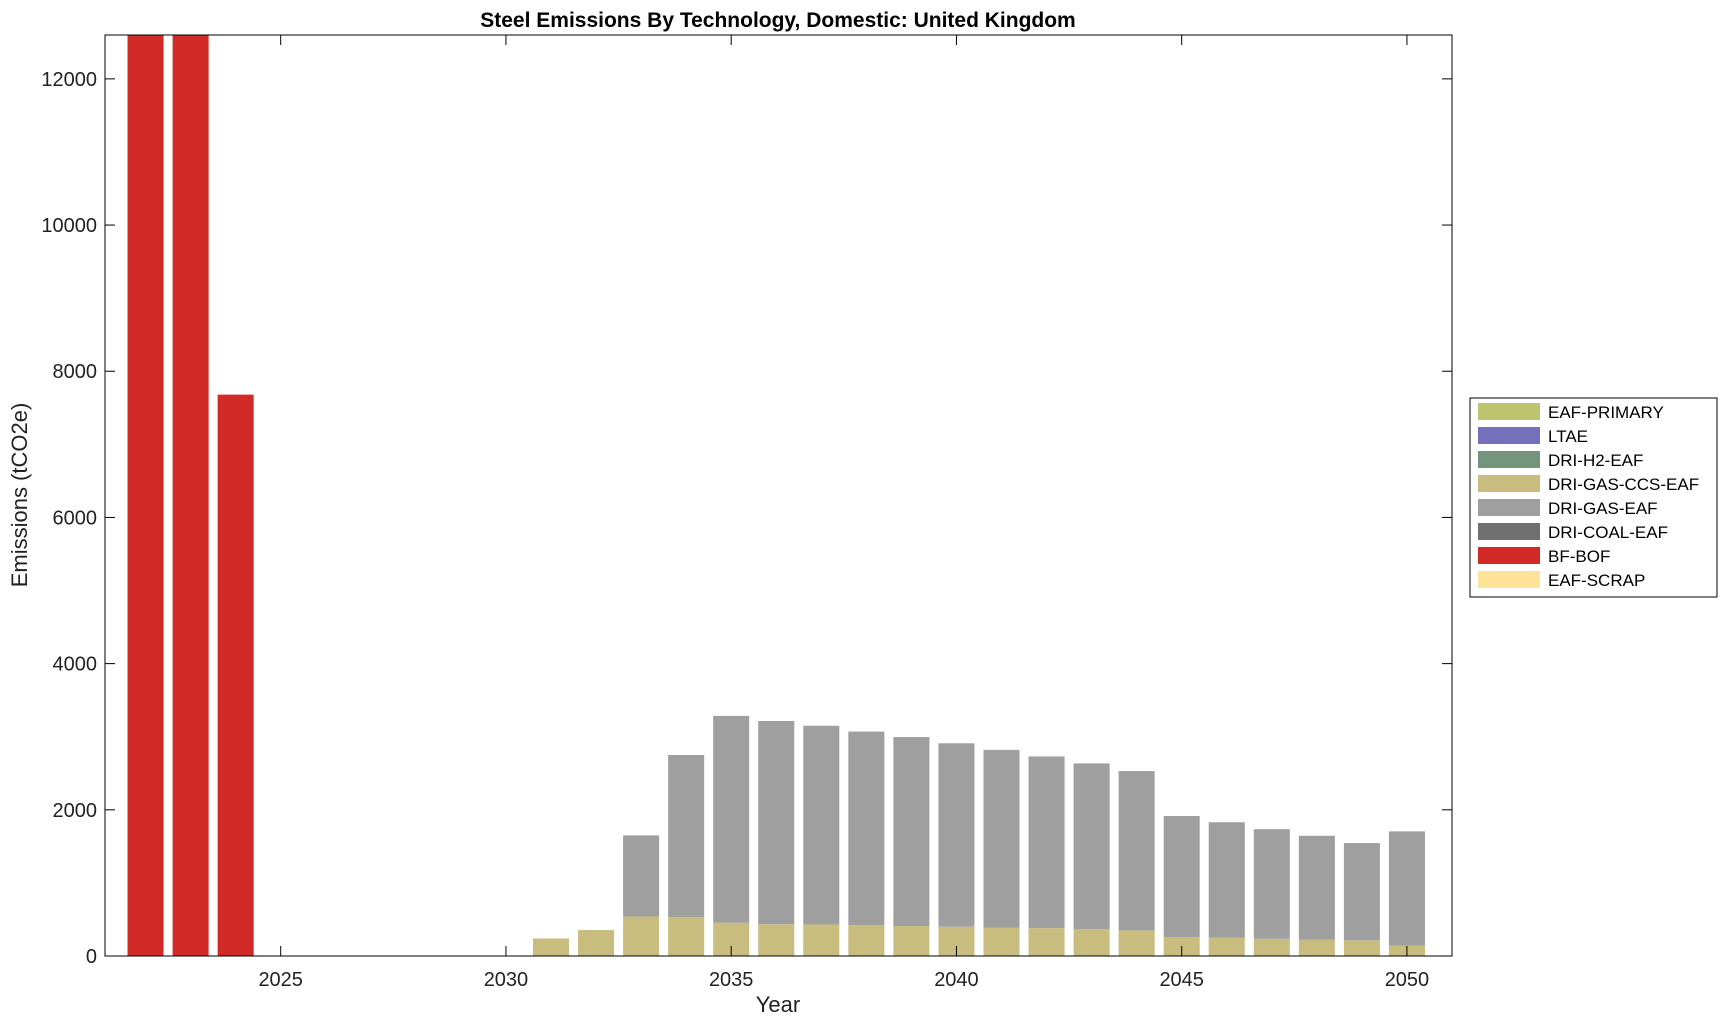 The image size is (1725, 1021). What do you see at coordinates (69, 80) in the screenshot?
I see `y-tick-label-12000: 12000` at bounding box center [69, 80].